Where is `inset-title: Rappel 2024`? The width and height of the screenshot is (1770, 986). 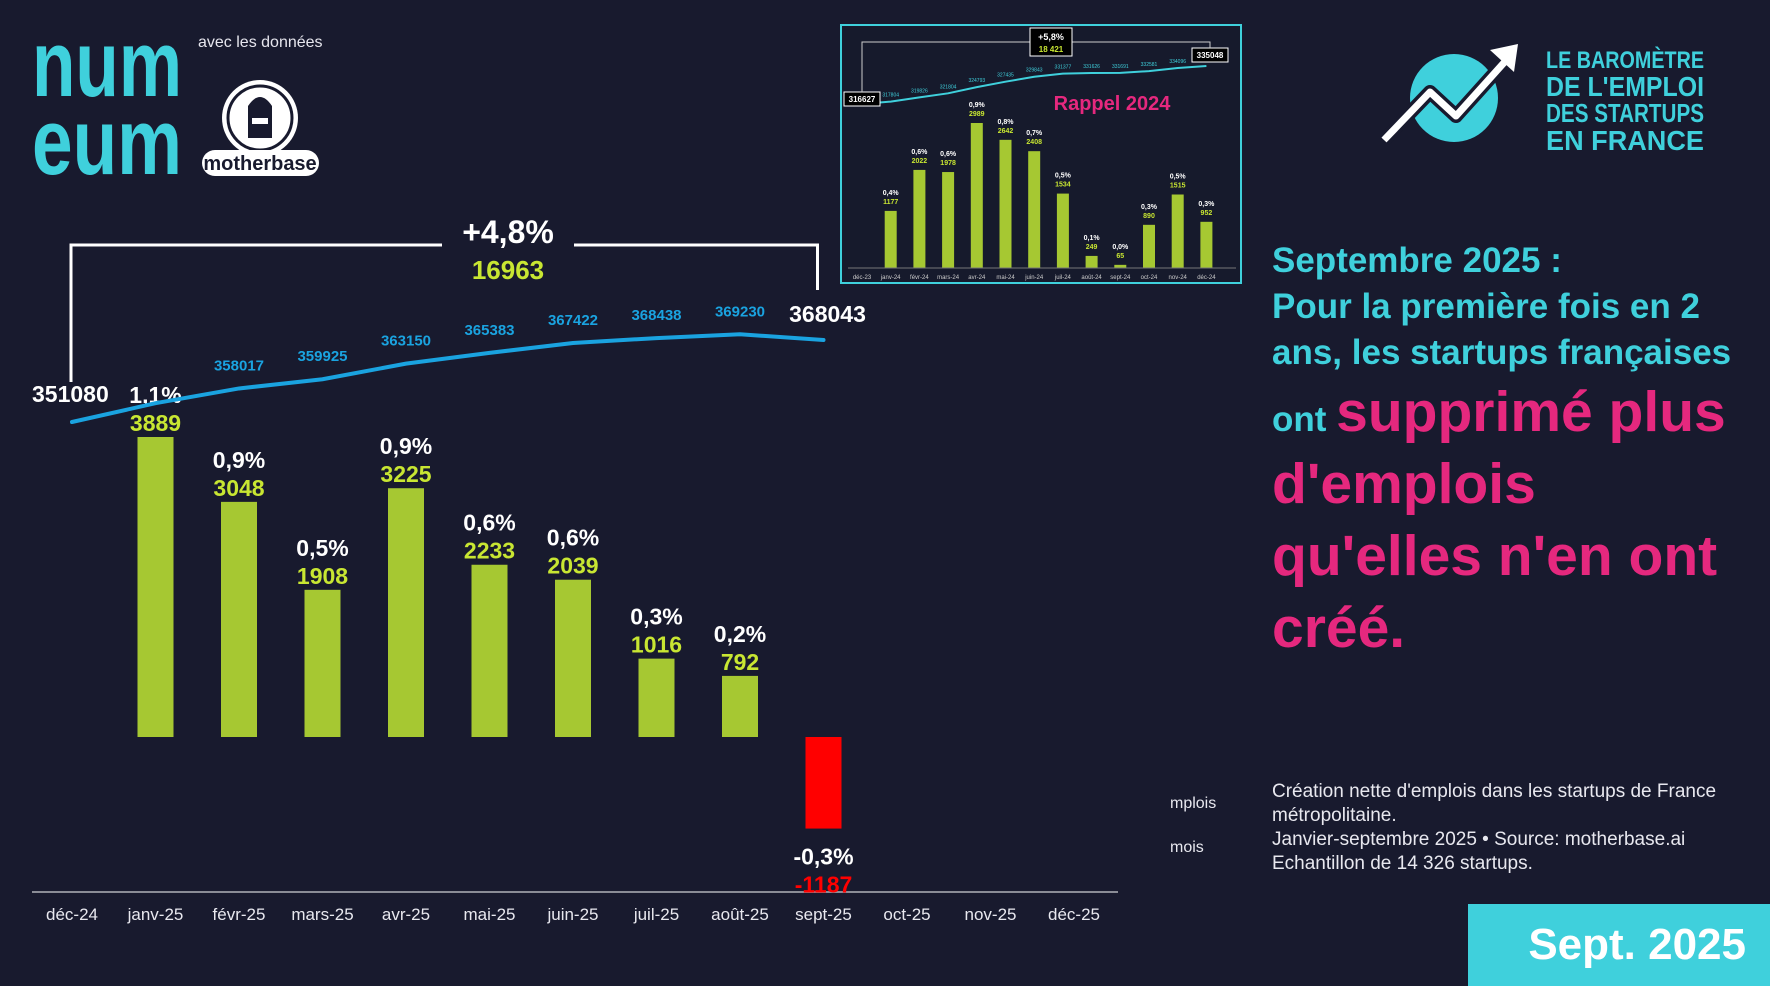 inset-title: Rappel 2024 is located at coordinates (1113, 104).